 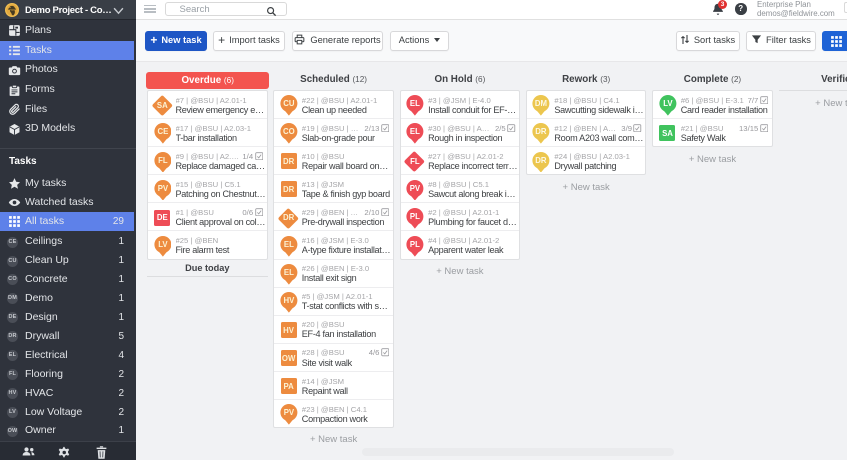 I want to click on svg-text: CU, so click(x=289, y=104).